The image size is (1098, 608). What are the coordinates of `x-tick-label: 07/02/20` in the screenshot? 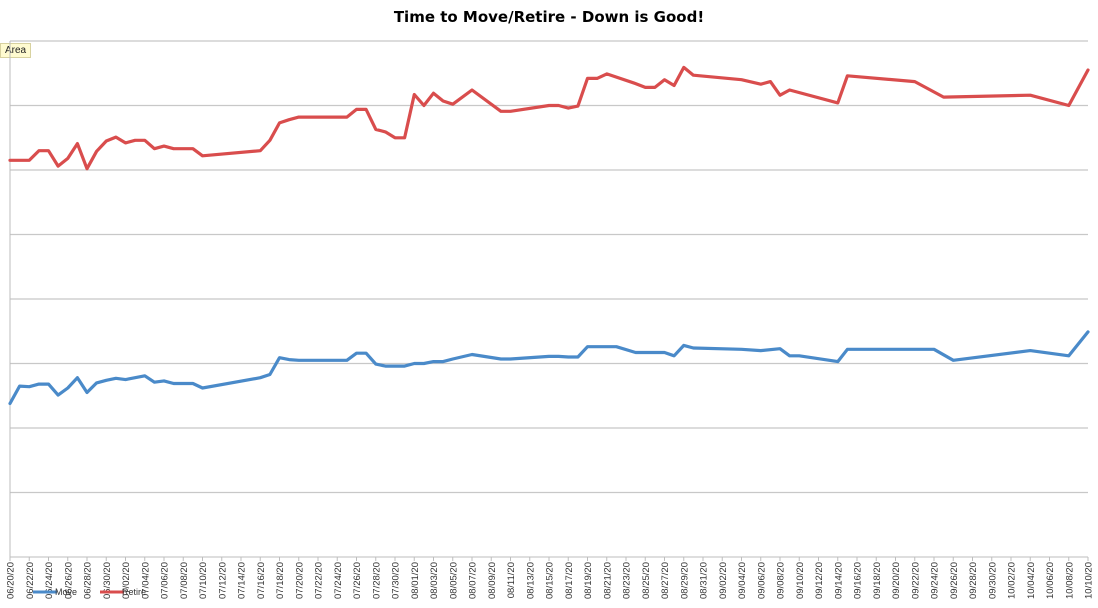 It's located at (126, 580).